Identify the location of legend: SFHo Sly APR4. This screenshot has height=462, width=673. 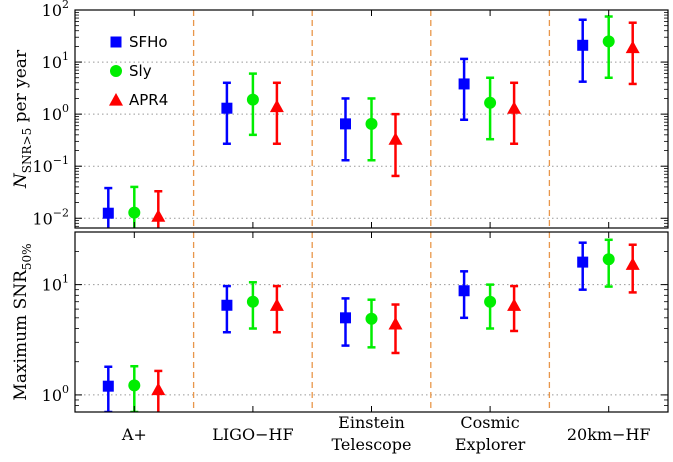
(138, 71).